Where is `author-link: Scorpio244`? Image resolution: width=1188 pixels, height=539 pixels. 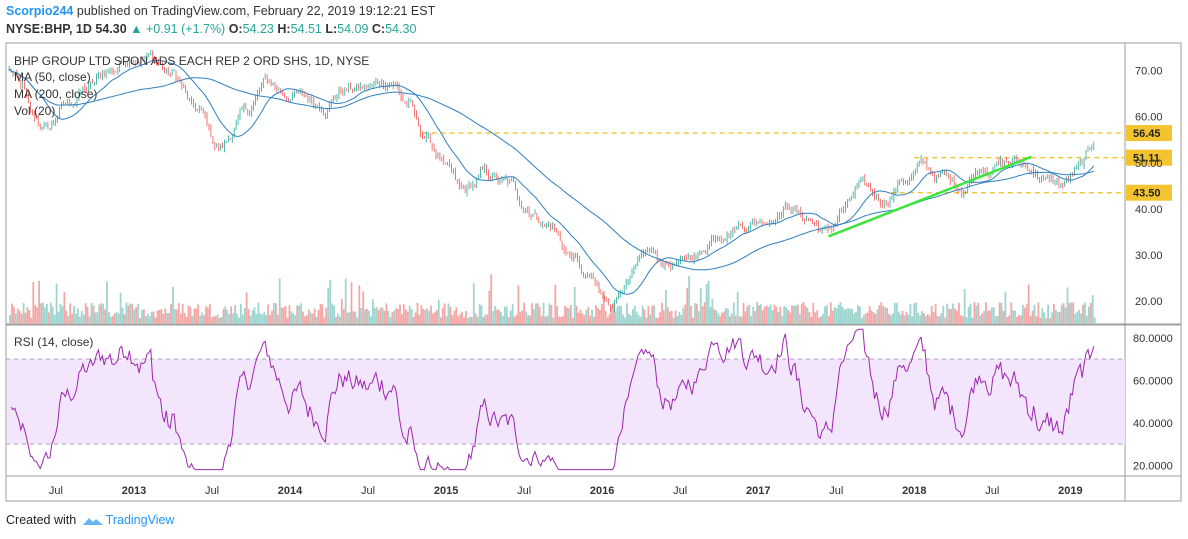 author-link: Scorpio244 is located at coordinates (40, 11).